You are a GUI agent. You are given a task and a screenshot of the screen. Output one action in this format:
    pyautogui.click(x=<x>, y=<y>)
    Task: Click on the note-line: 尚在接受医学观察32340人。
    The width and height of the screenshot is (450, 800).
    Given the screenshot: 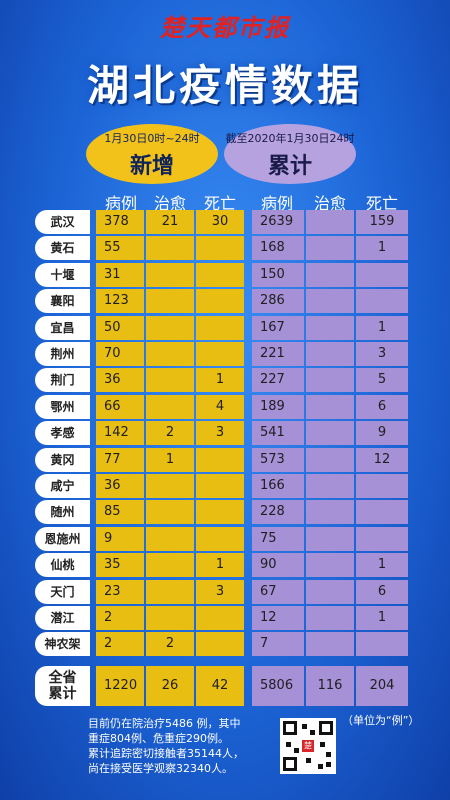 What is the action you would take?
    pyautogui.click(x=160, y=768)
    